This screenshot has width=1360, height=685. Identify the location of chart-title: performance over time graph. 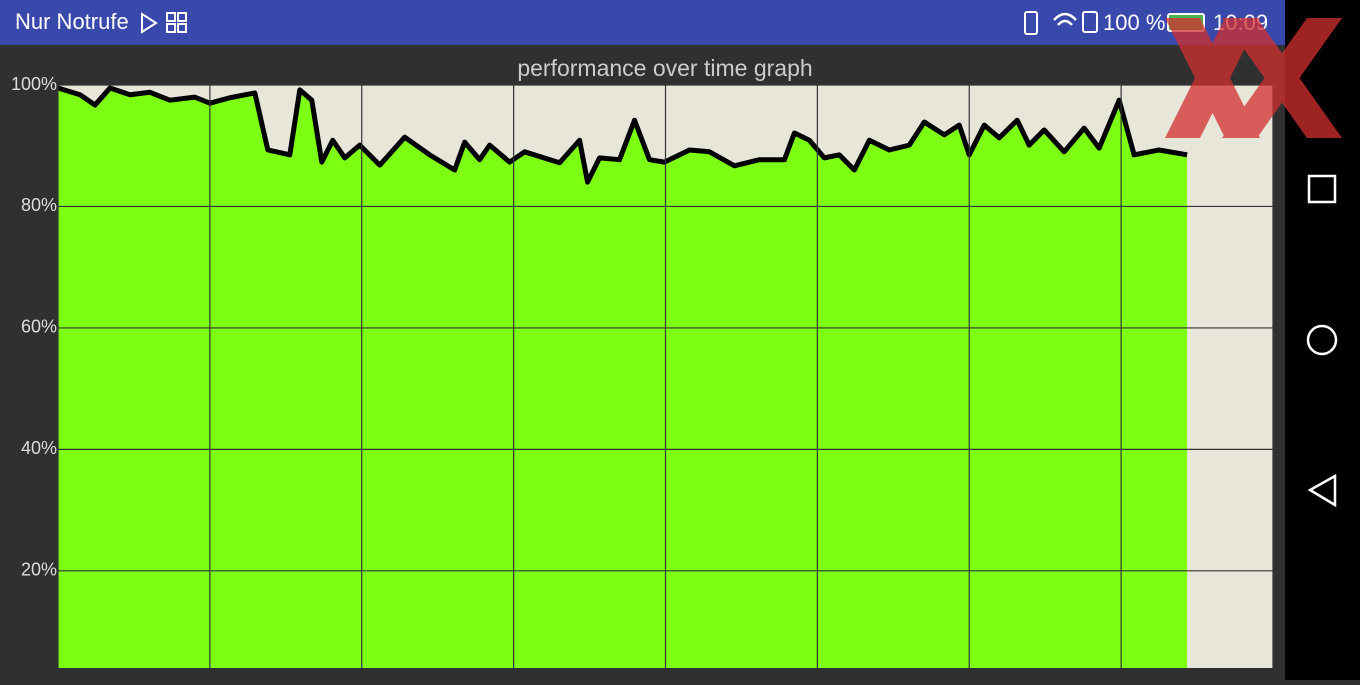
(664, 68).